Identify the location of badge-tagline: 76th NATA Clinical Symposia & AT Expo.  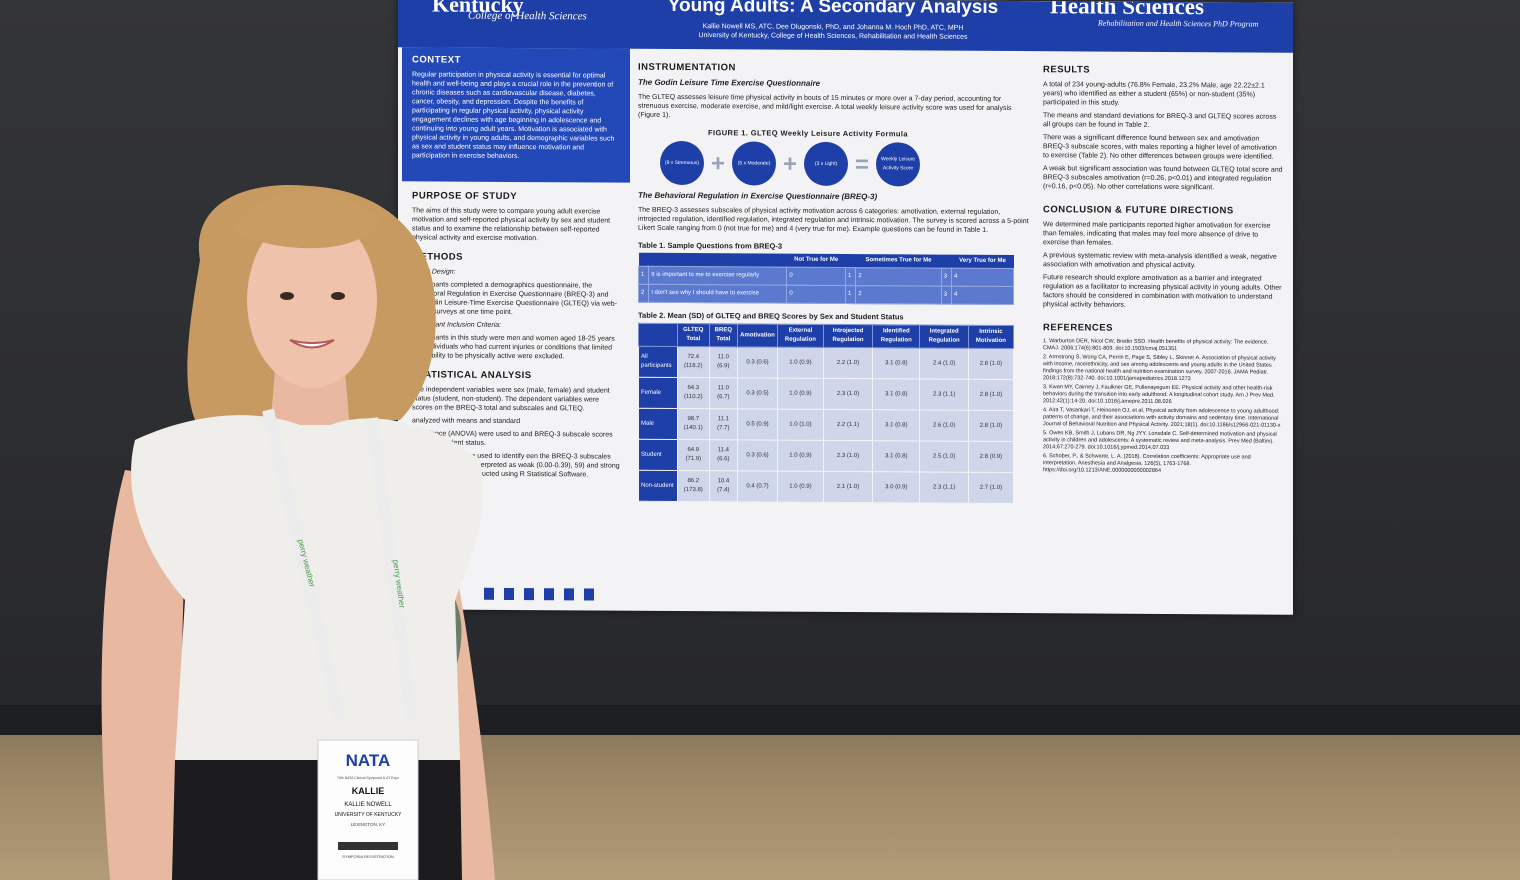
(368, 778).